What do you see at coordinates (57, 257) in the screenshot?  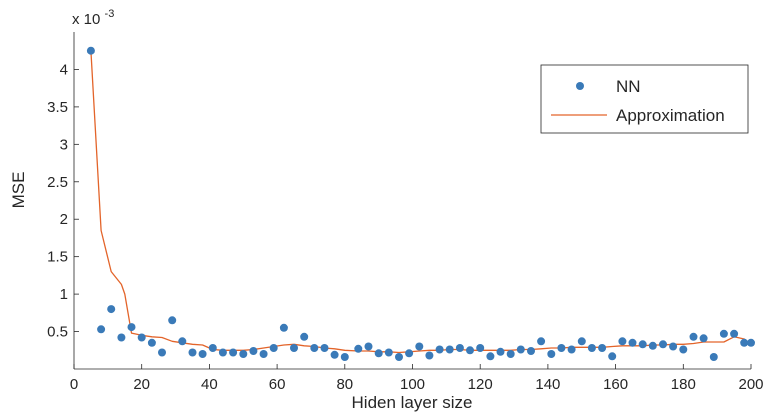 I see `y-tick-label: 1.5` at bounding box center [57, 257].